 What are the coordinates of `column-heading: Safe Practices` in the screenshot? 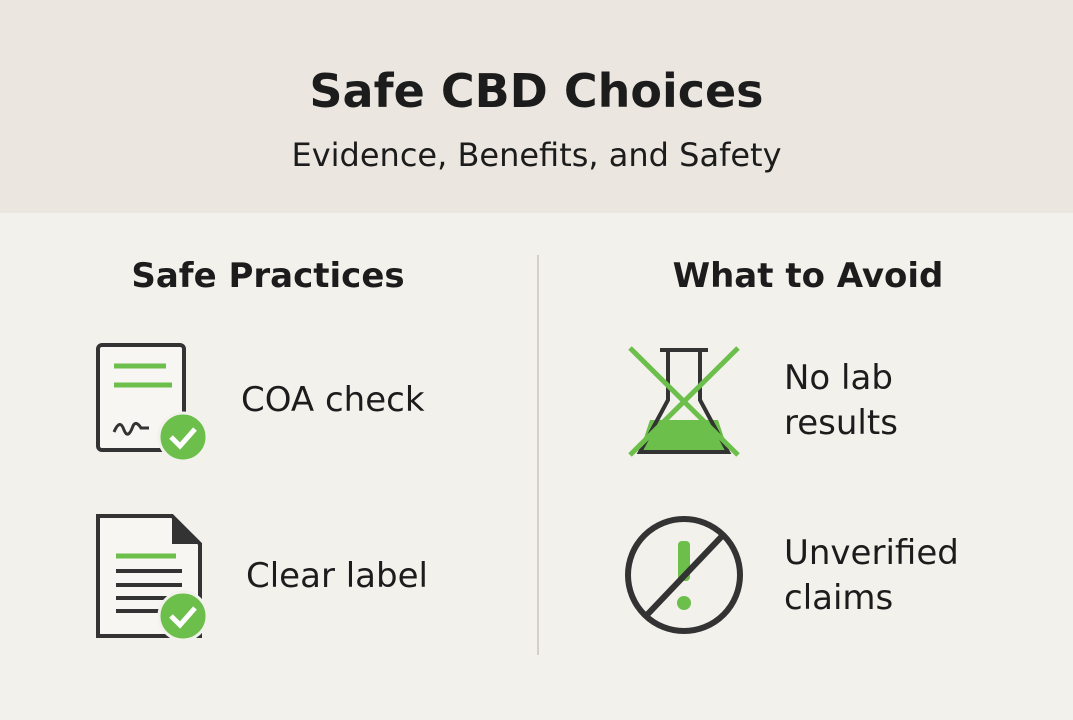 It's located at (268, 276).